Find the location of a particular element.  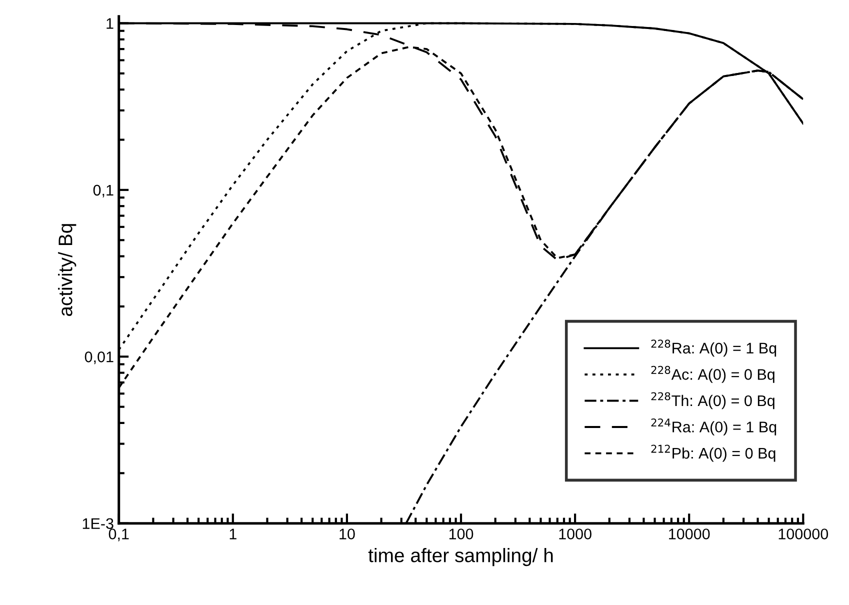

x-axis-title: time after sampling/ h is located at coordinates (460, 557).